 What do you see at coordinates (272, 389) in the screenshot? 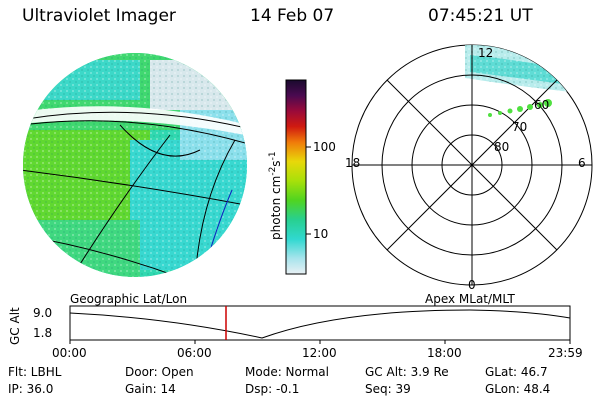
I see `dsp-info: Dsp: -0.1` at bounding box center [272, 389].